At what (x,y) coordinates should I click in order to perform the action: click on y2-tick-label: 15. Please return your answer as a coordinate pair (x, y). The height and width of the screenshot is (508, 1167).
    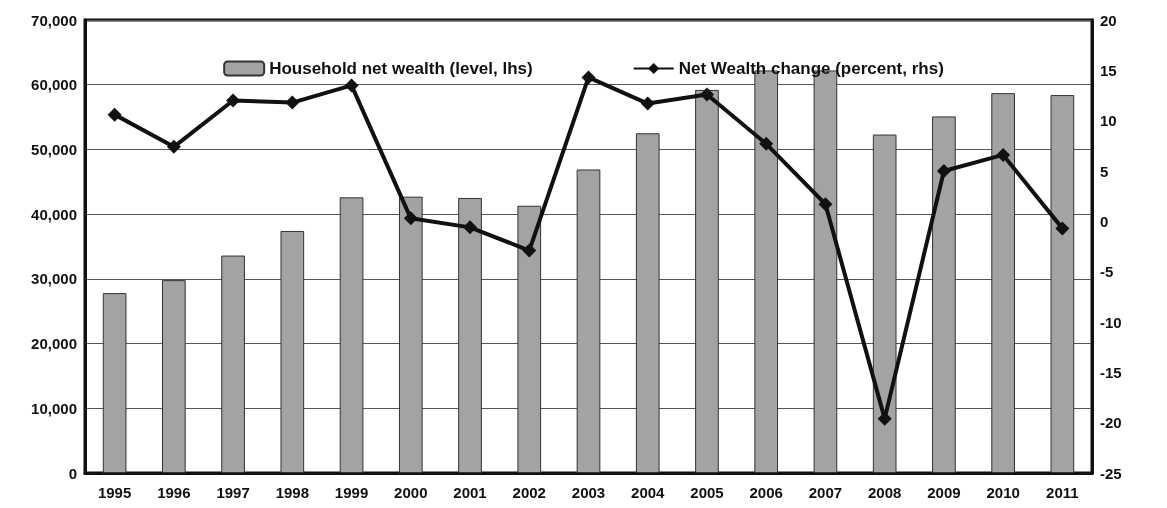
    Looking at the image, I should click on (1108, 70).